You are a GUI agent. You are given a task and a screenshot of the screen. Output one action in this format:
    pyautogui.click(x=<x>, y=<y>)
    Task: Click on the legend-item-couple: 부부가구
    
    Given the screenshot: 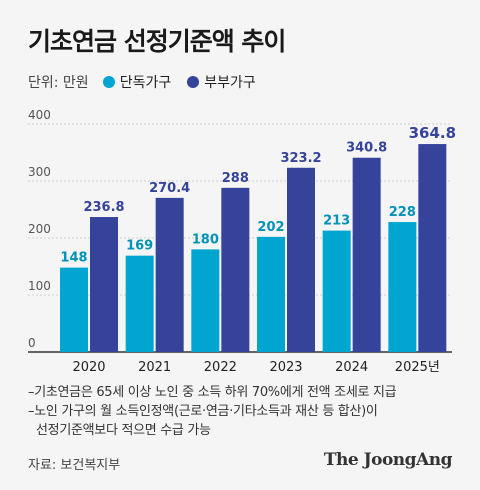 What is the action you would take?
    pyautogui.click(x=221, y=82)
    